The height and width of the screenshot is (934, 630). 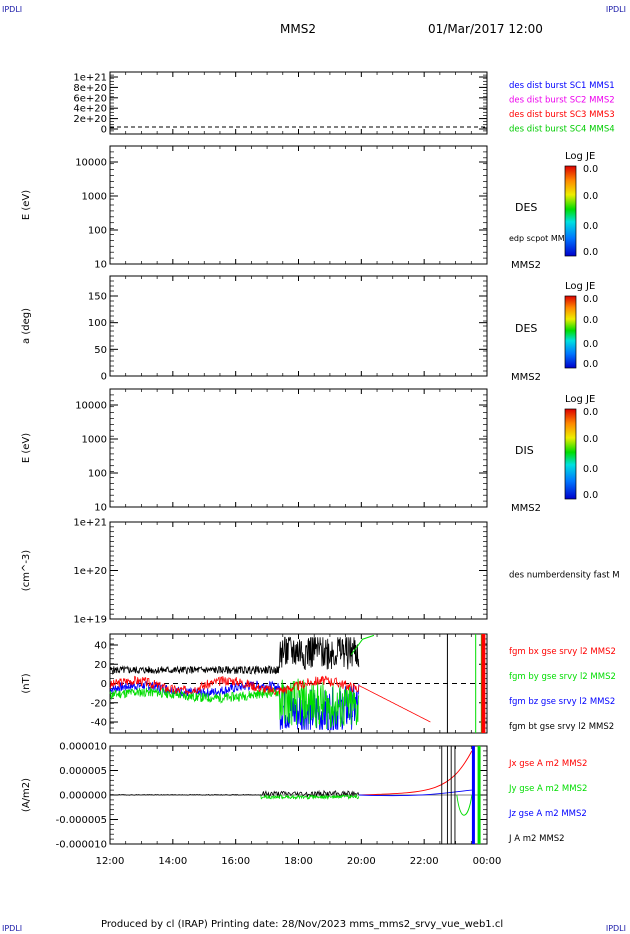 I want to click on y-tick-label: 2e+20, so click(x=90, y=119).